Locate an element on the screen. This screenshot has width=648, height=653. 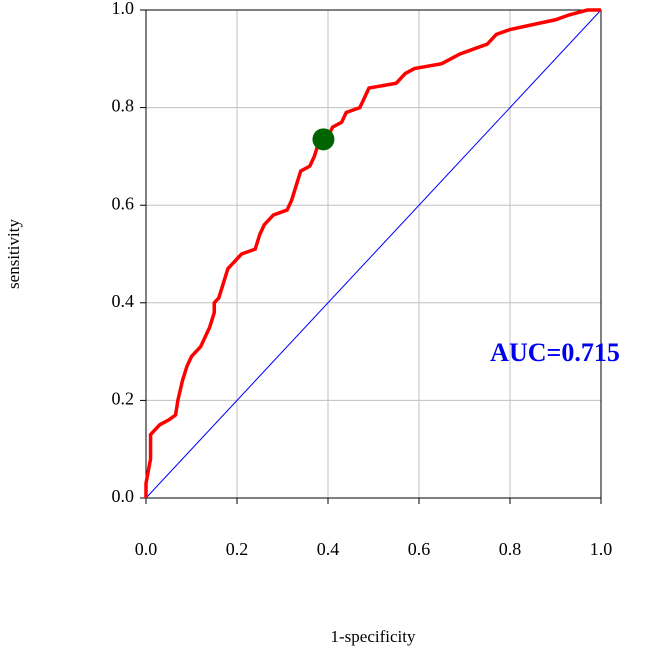
y-tick-label: 0.0 is located at coordinates (123, 496).